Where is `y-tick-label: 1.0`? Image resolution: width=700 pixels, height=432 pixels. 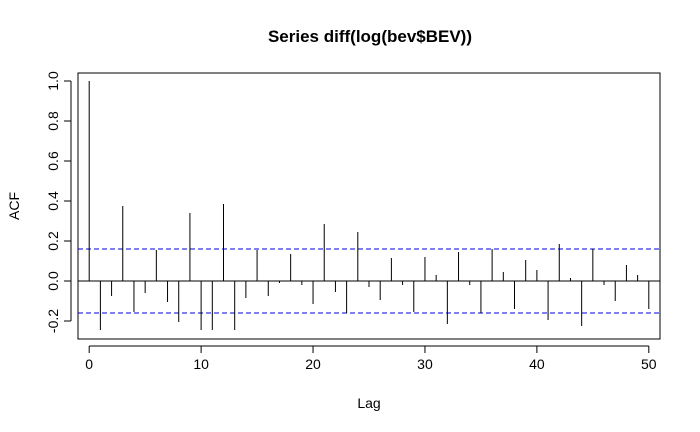
y-tick-label: 1.0 is located at coordinates (53, 81).